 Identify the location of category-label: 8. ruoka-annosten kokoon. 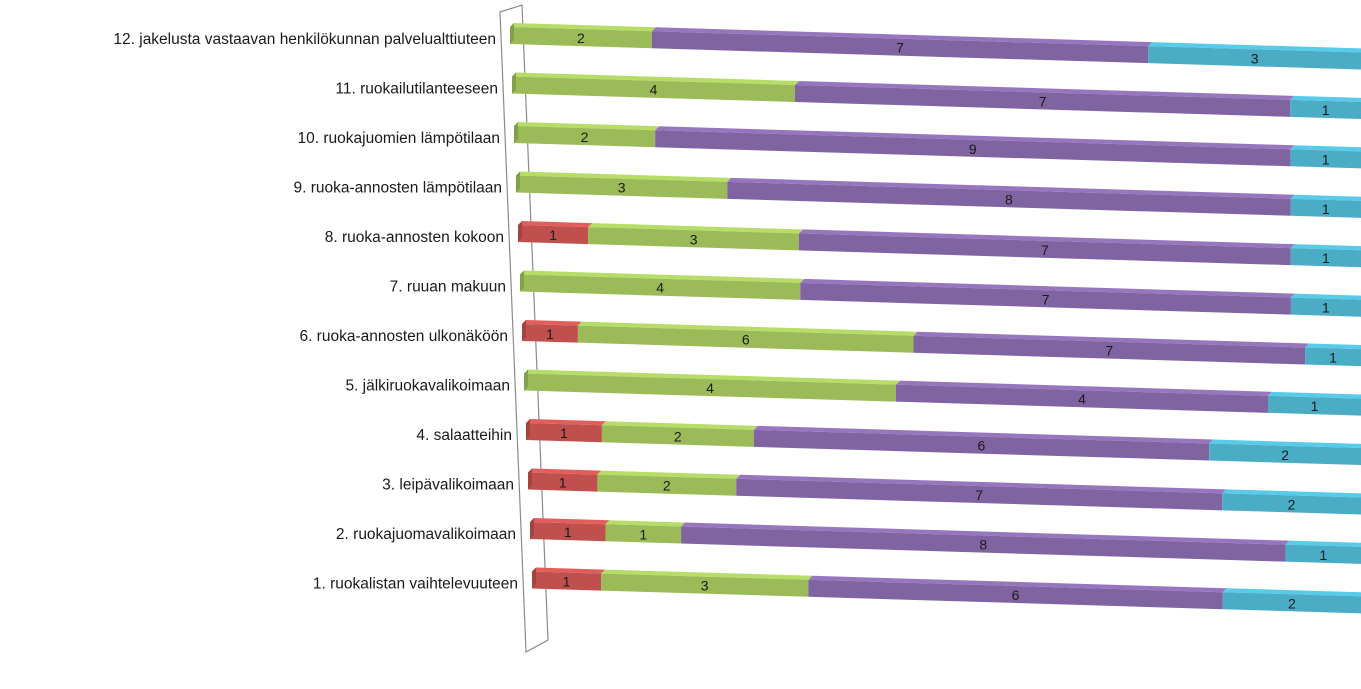
(414, 237).